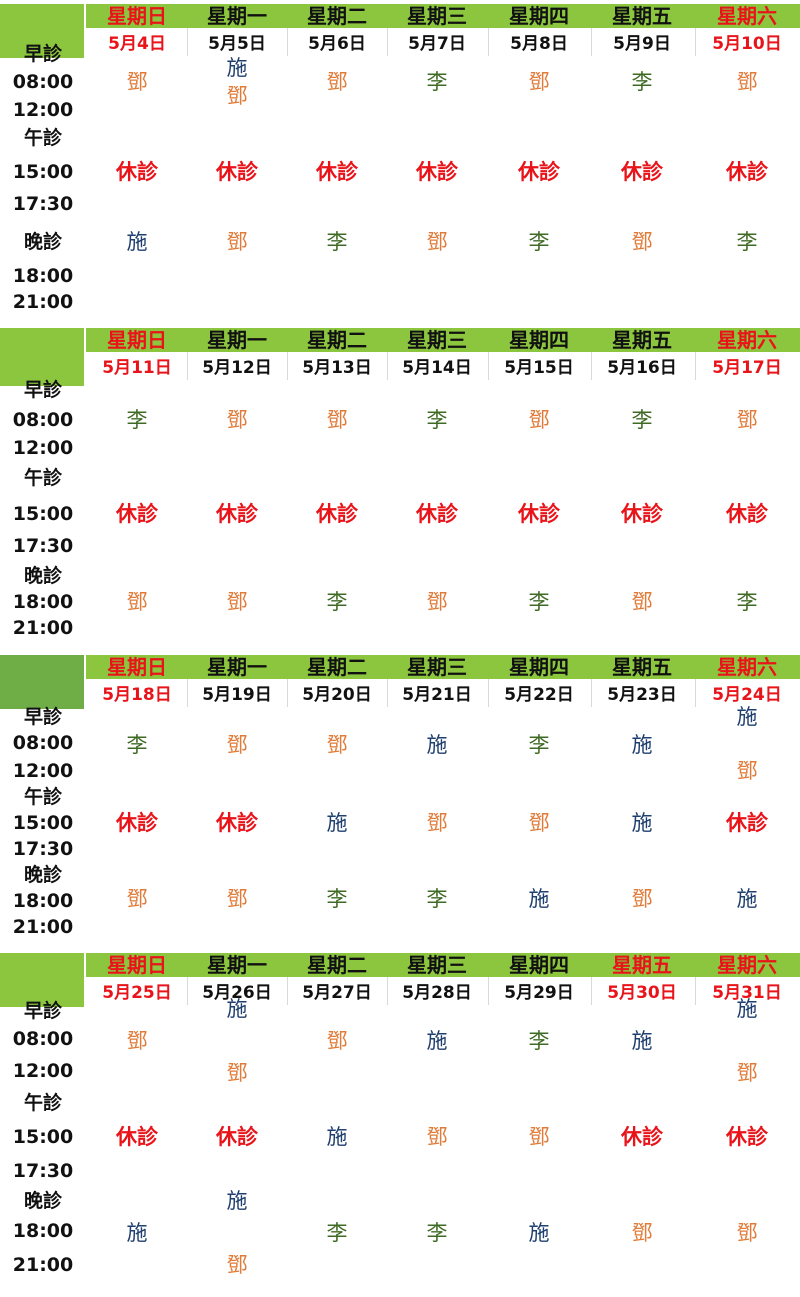 Image resolution: width=800 pixels, height=1297 pixels. Describe the element at coordinates (642, 368) in the screenshot. I see `date-label: 5月16日` at that location.